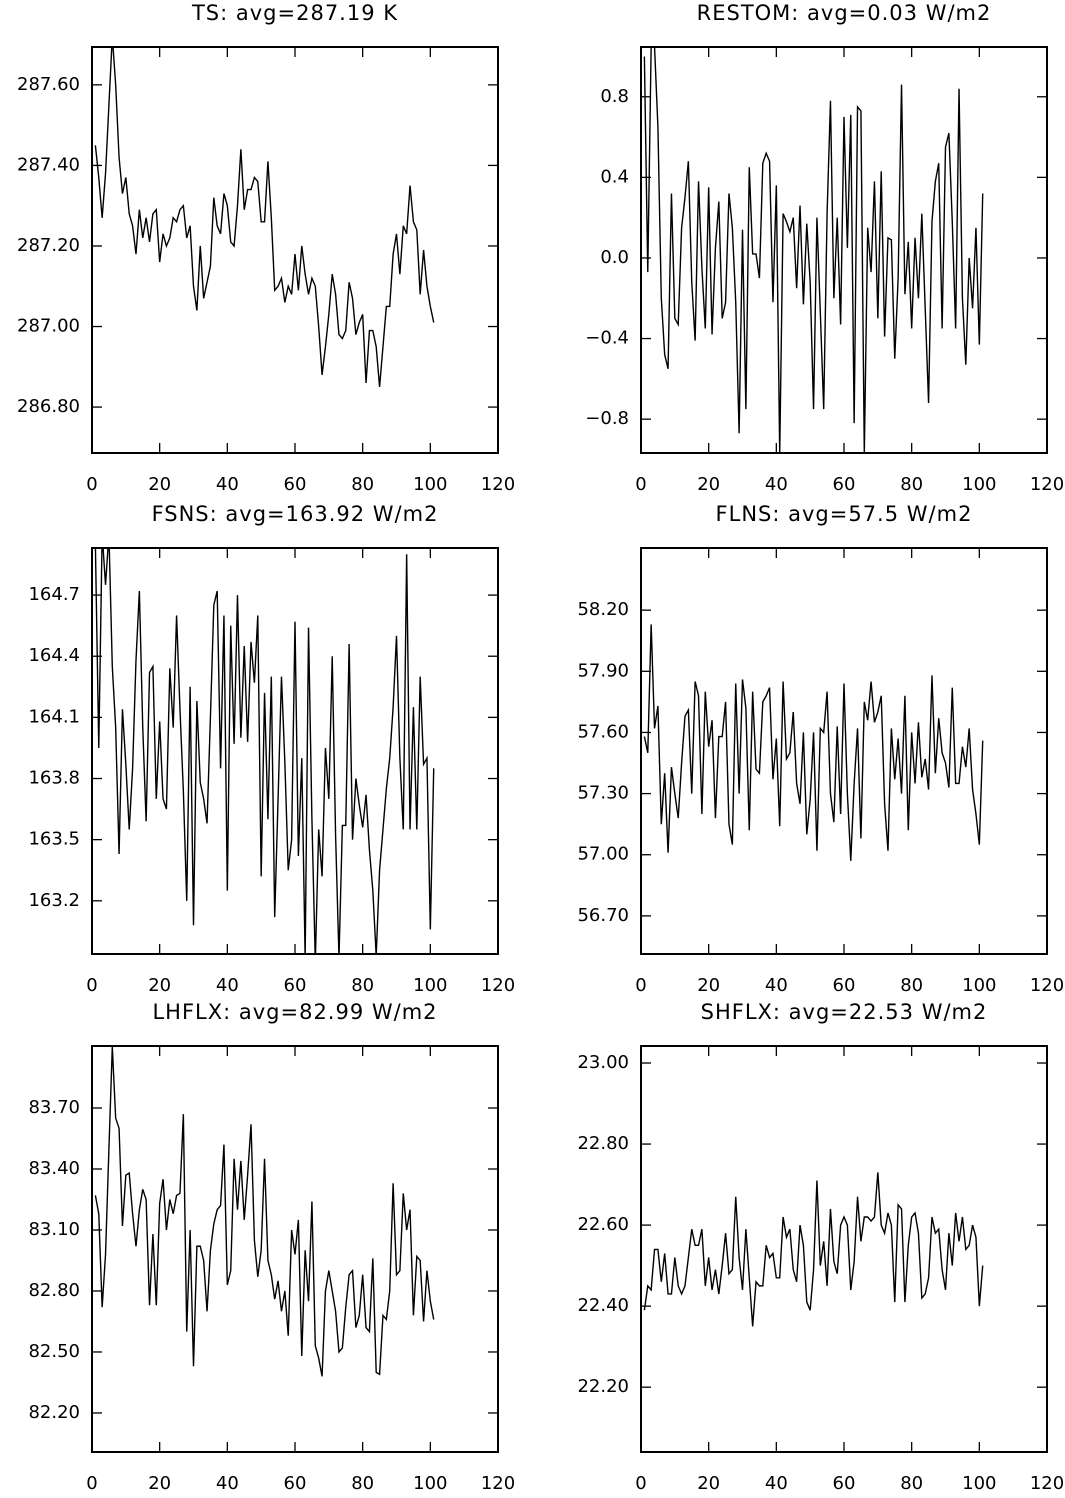 The height and width of the screenshot is (1498, 1065). I want to click on y-tick-label: 287.60, so click(48, 84).